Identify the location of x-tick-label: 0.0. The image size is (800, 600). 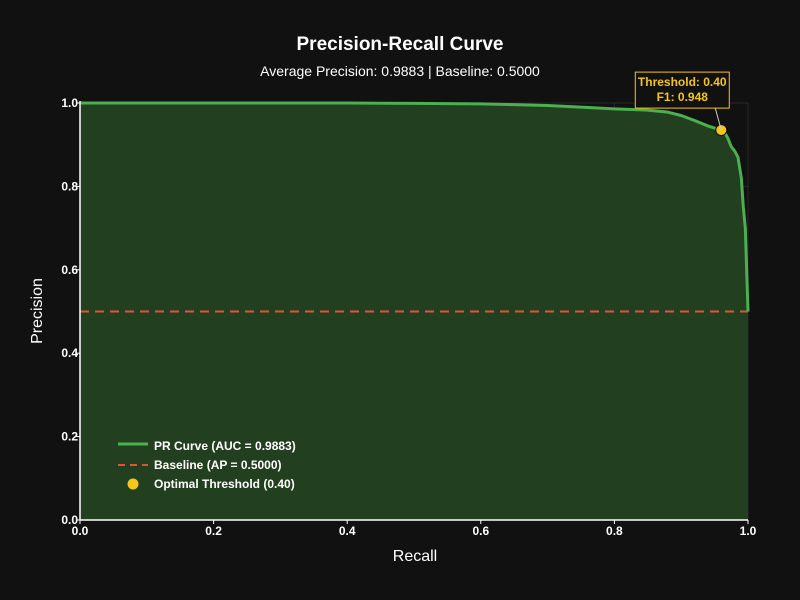
(80, 531).